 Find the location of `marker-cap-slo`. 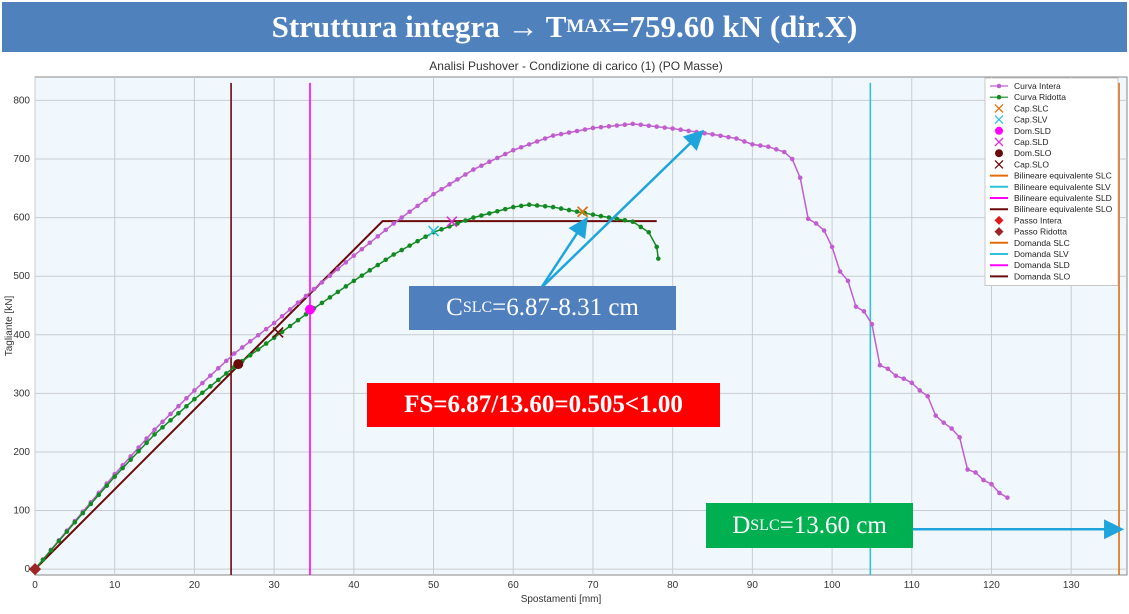

marker-cap-slo is located at coordinates (278, 332).